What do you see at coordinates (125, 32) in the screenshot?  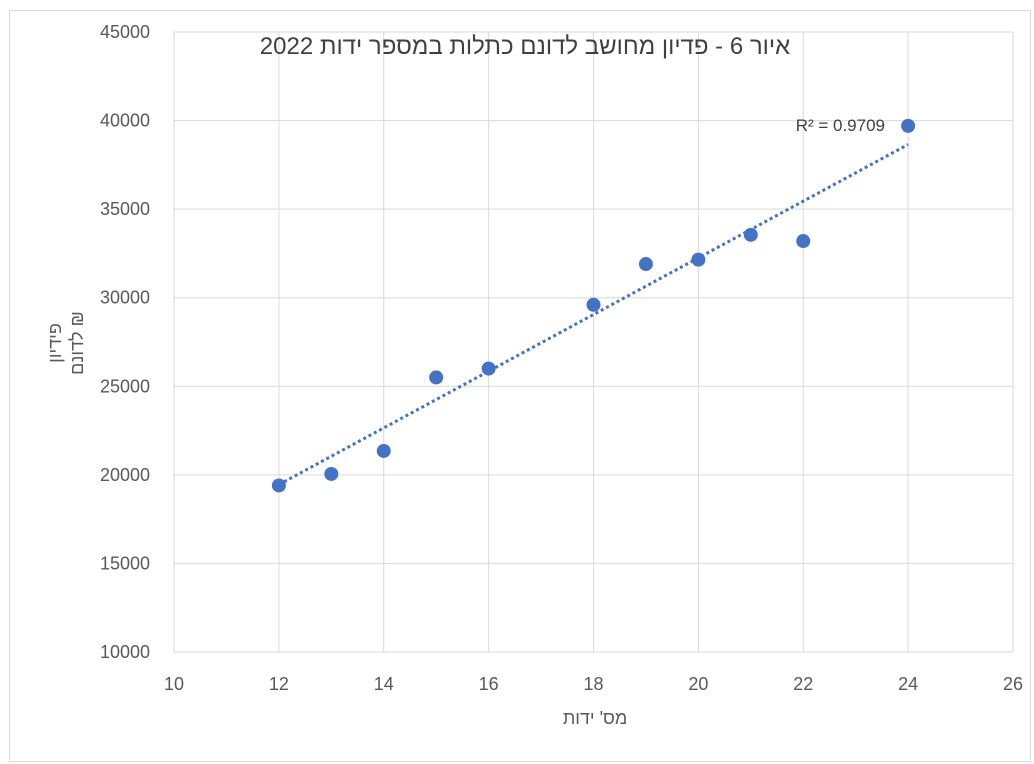 I see `y-tick-label: 45000` at bounding box center [125, 32].